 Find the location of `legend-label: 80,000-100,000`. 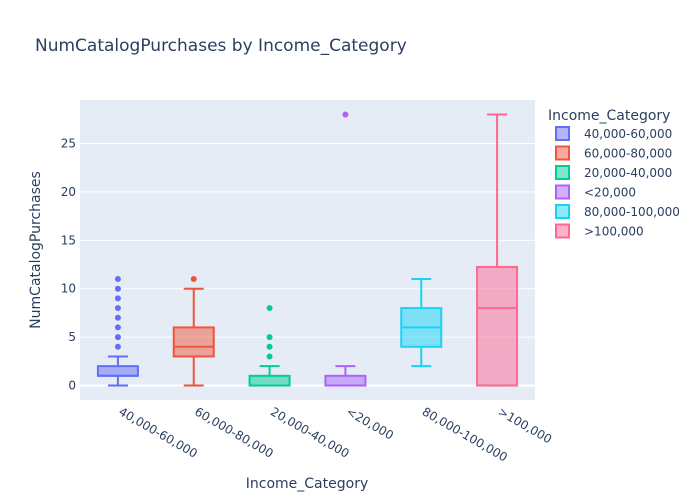

legend-label: 80,000-100,000 is located at coordinates (632, 212).